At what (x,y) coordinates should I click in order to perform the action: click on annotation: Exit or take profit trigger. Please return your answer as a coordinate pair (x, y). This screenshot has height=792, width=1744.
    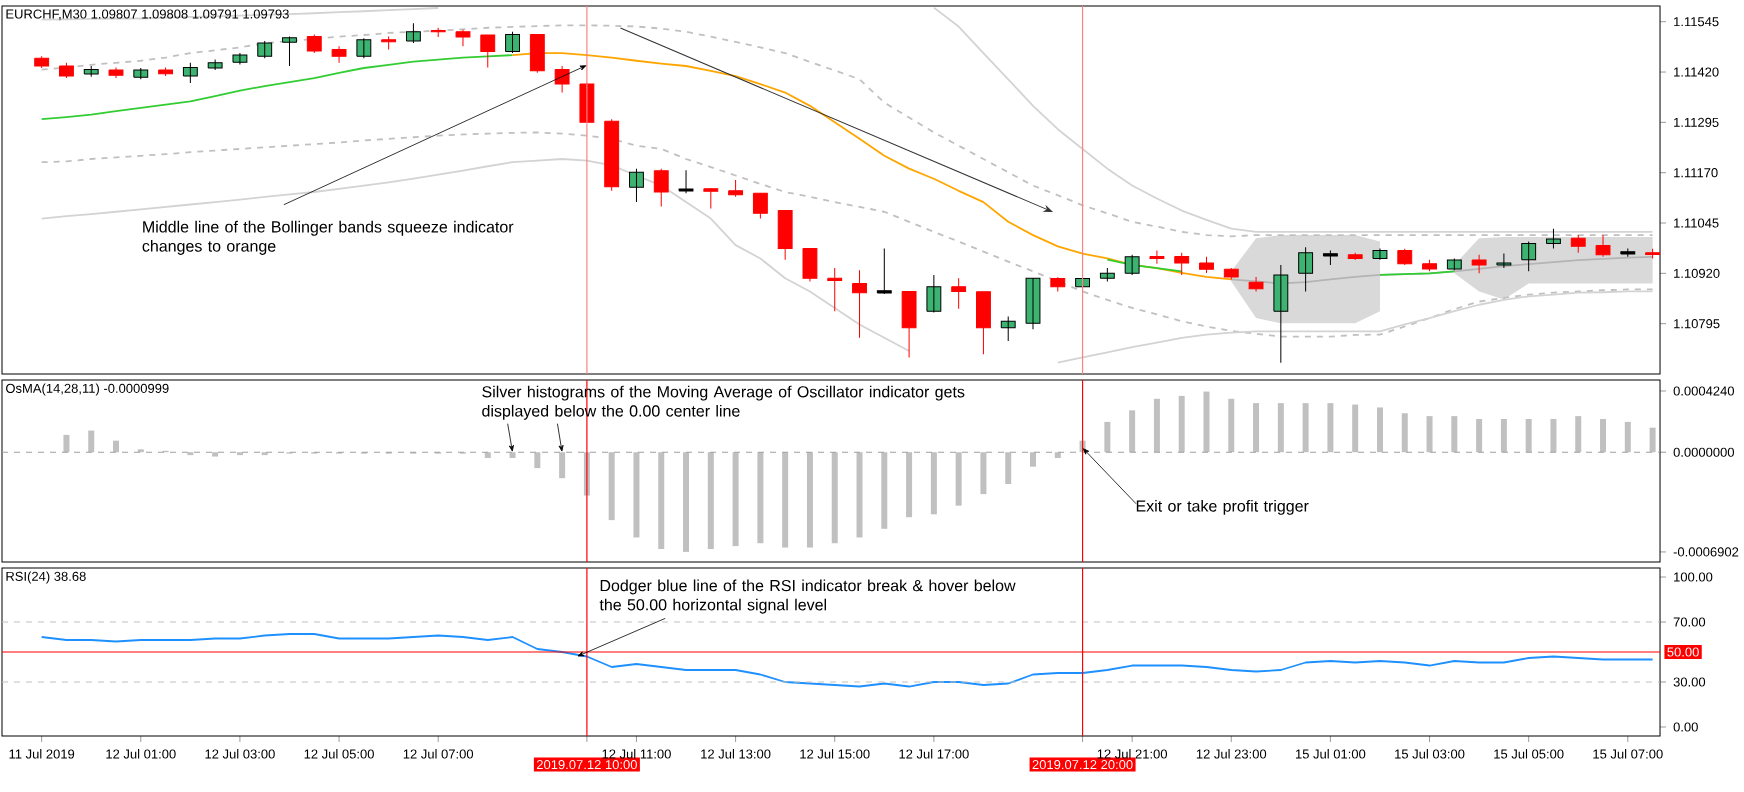
    Looking at the image, I should click on (1222, 507).